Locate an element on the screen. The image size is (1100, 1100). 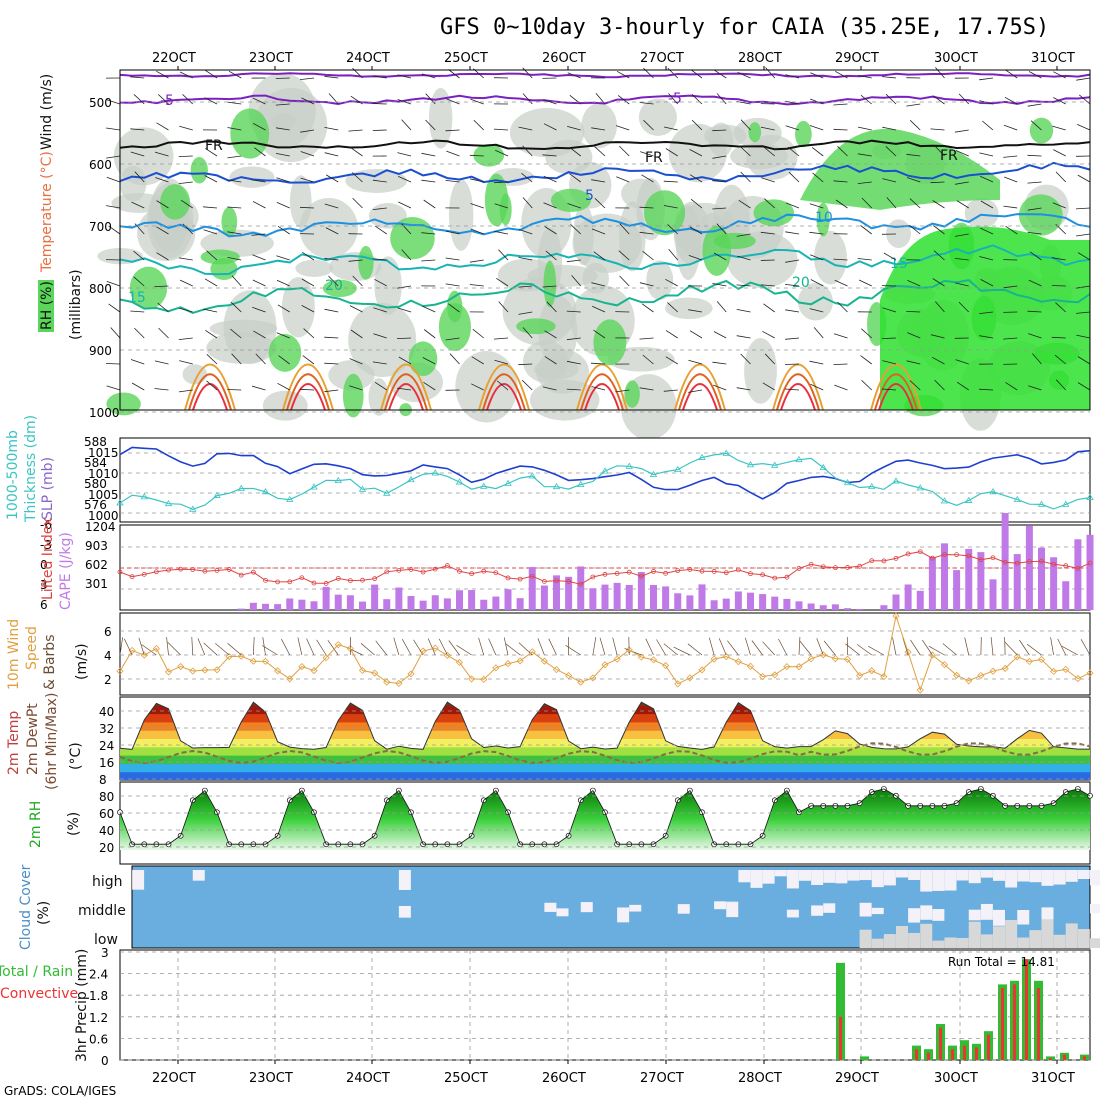
wind-y-tick: 6 is located at coordinates (108, 632).